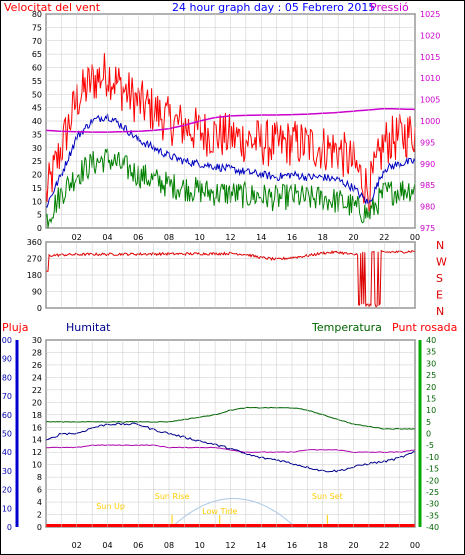  What do you see at coordinates (273, 7) in the screenshot?
I see `graph-title: 24 hour graph day : 05 Febrero 2015` at bounding box center [273, 7].